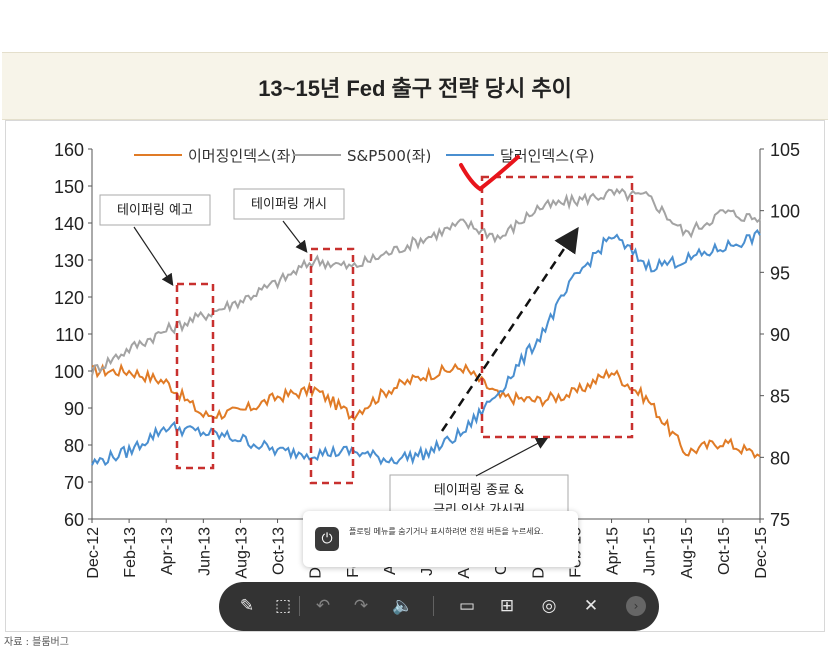 Image resolution: width=830 pixels, height=654 pixels. I want to click on select-area-icon: ⬚, so click(283, 606).